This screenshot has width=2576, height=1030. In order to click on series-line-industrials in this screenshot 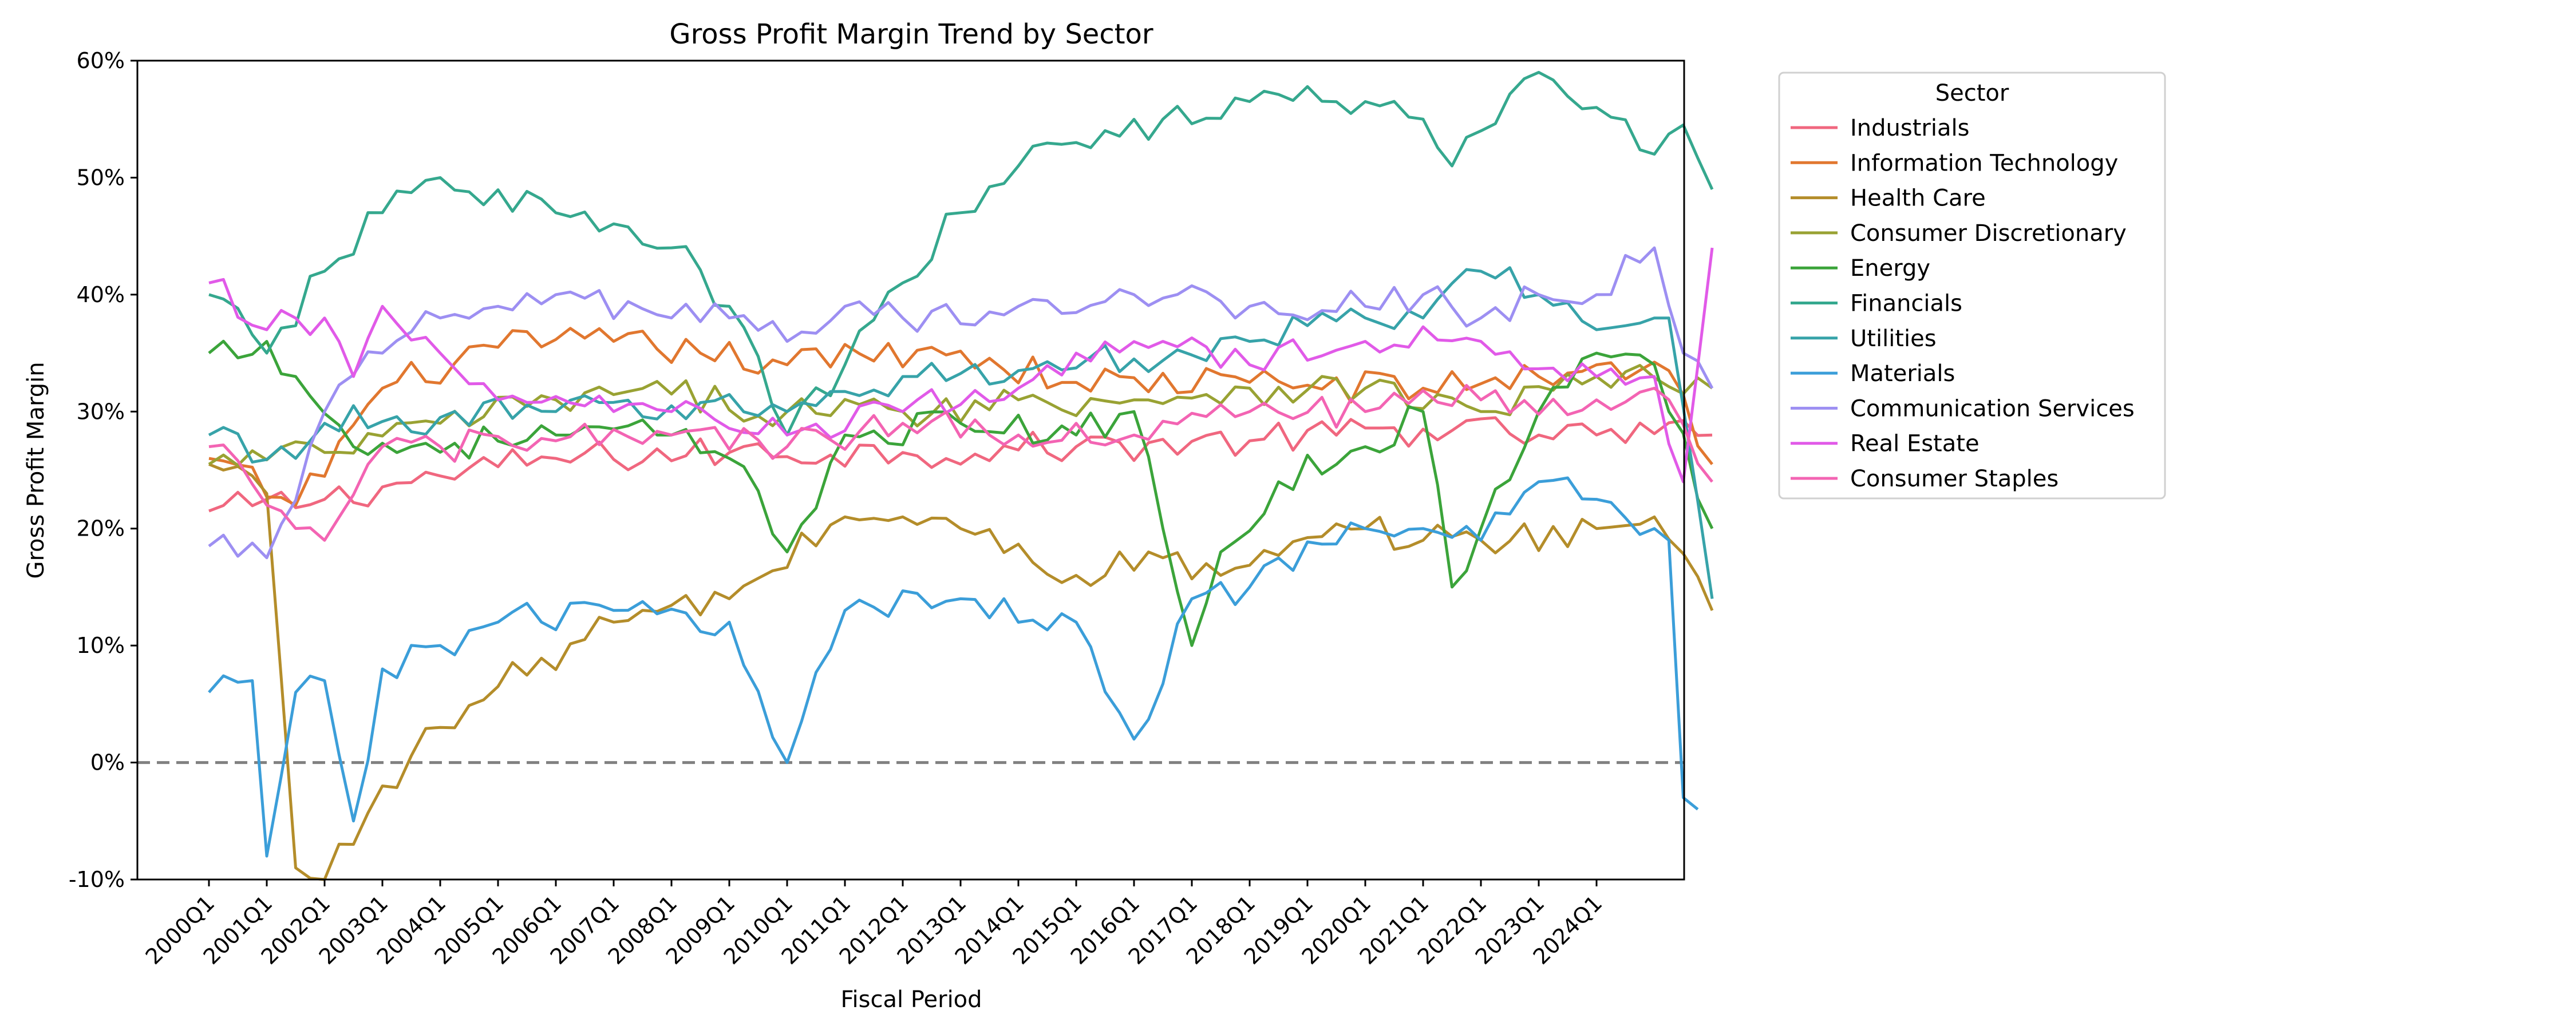, I will do `click(960, 464)`.